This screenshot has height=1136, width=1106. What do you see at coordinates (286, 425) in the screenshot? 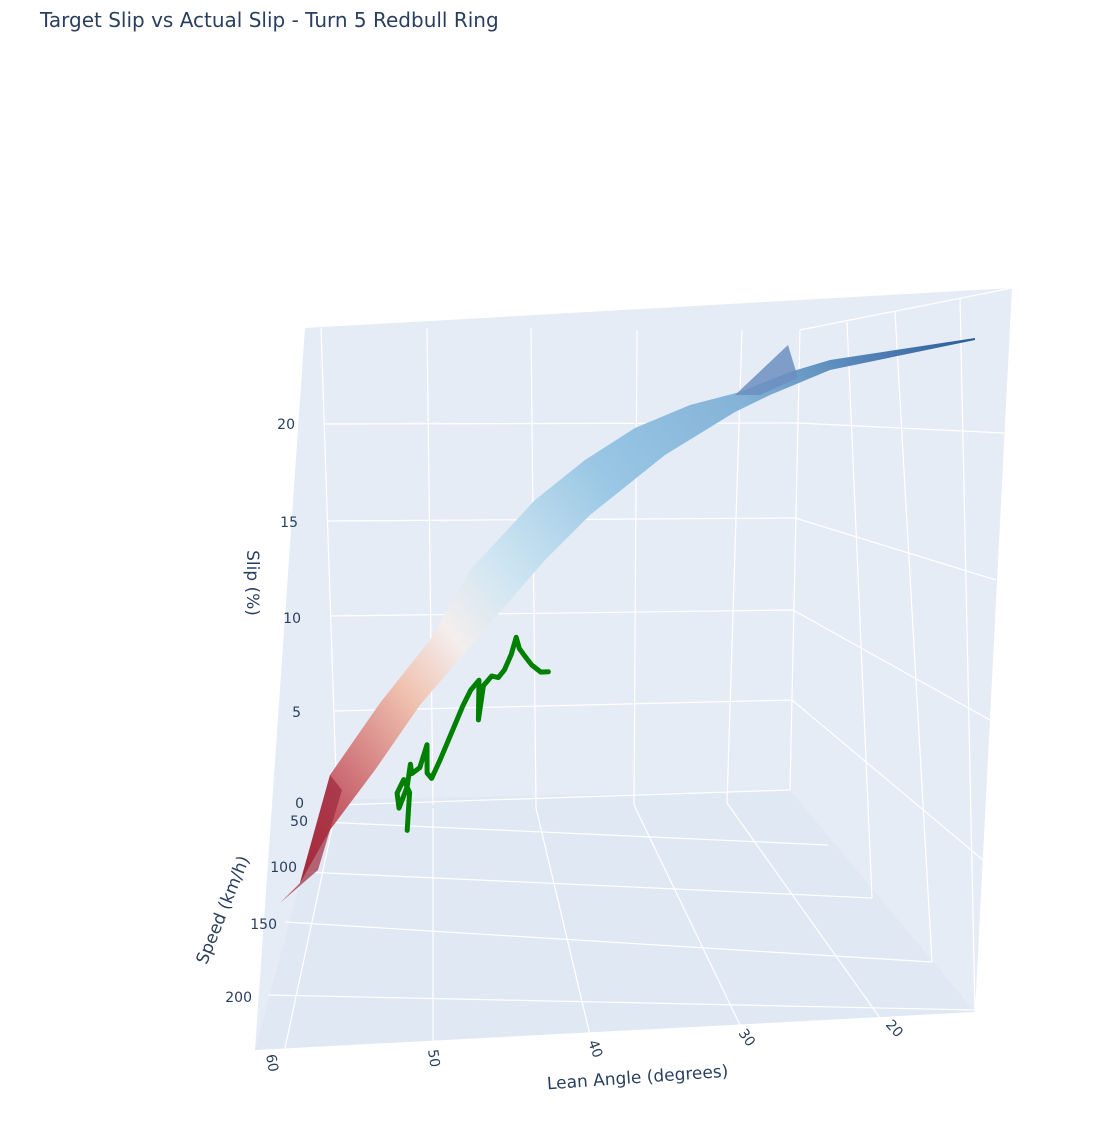
I see `slip-tick-label: 20` at bounding box center [286, 425].